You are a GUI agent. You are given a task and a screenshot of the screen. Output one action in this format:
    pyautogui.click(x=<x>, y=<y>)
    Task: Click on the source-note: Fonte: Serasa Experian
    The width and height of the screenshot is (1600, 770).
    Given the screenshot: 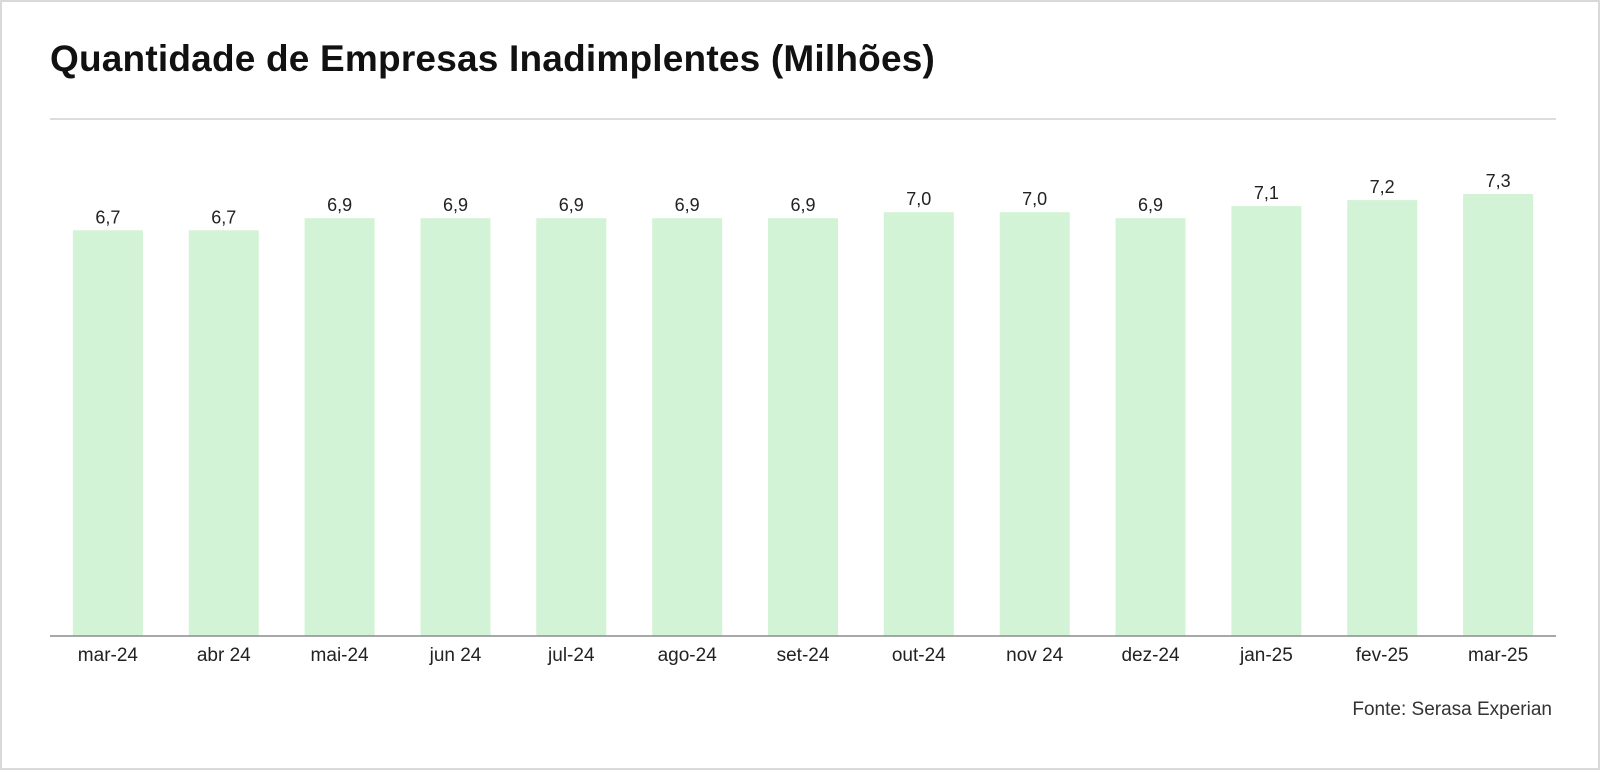 What is the action you would take?
    pyautogui.click(x=1452, y=709)
    